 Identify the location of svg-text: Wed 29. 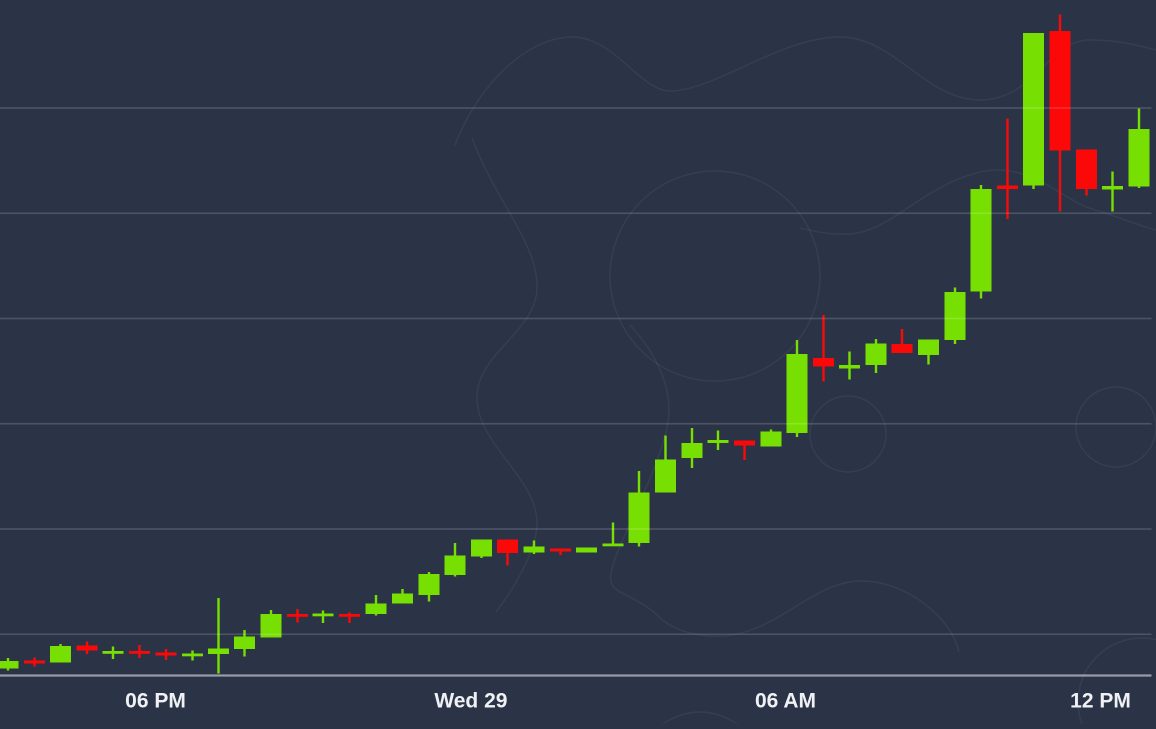
(470, 701).